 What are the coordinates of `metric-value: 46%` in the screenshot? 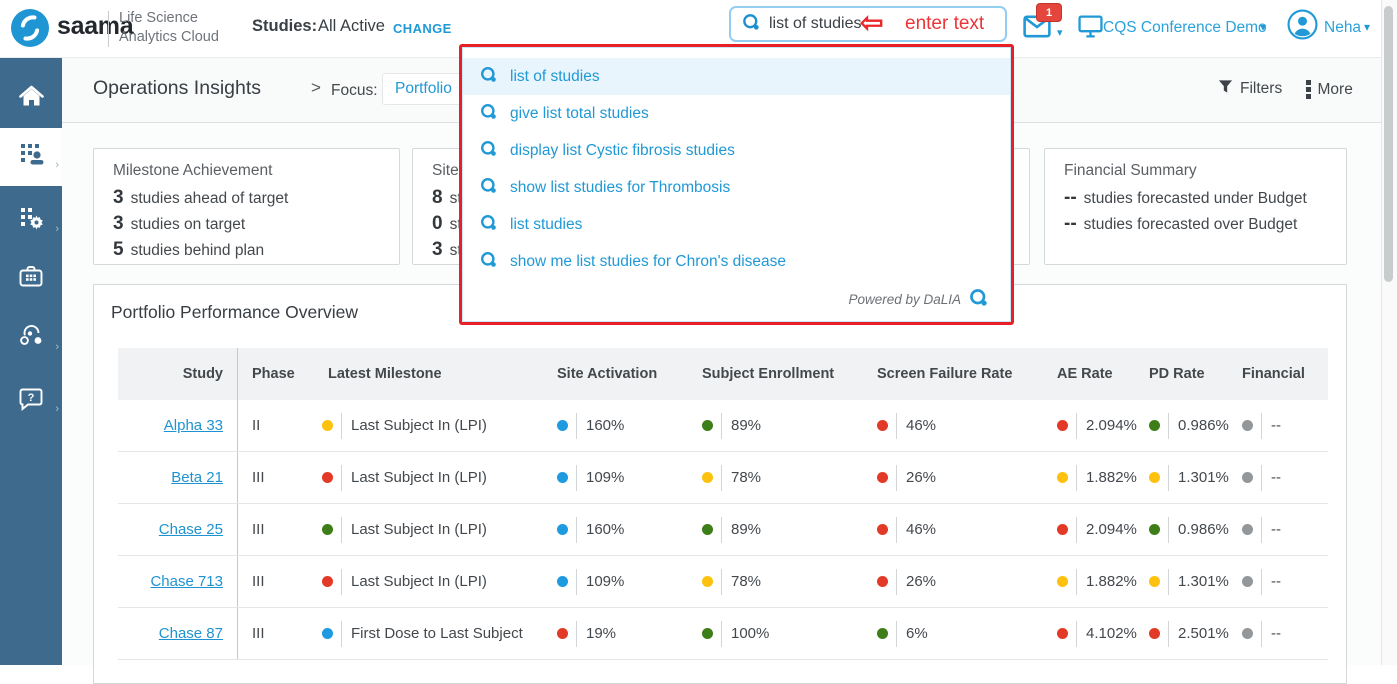 It's located at (921, 529).